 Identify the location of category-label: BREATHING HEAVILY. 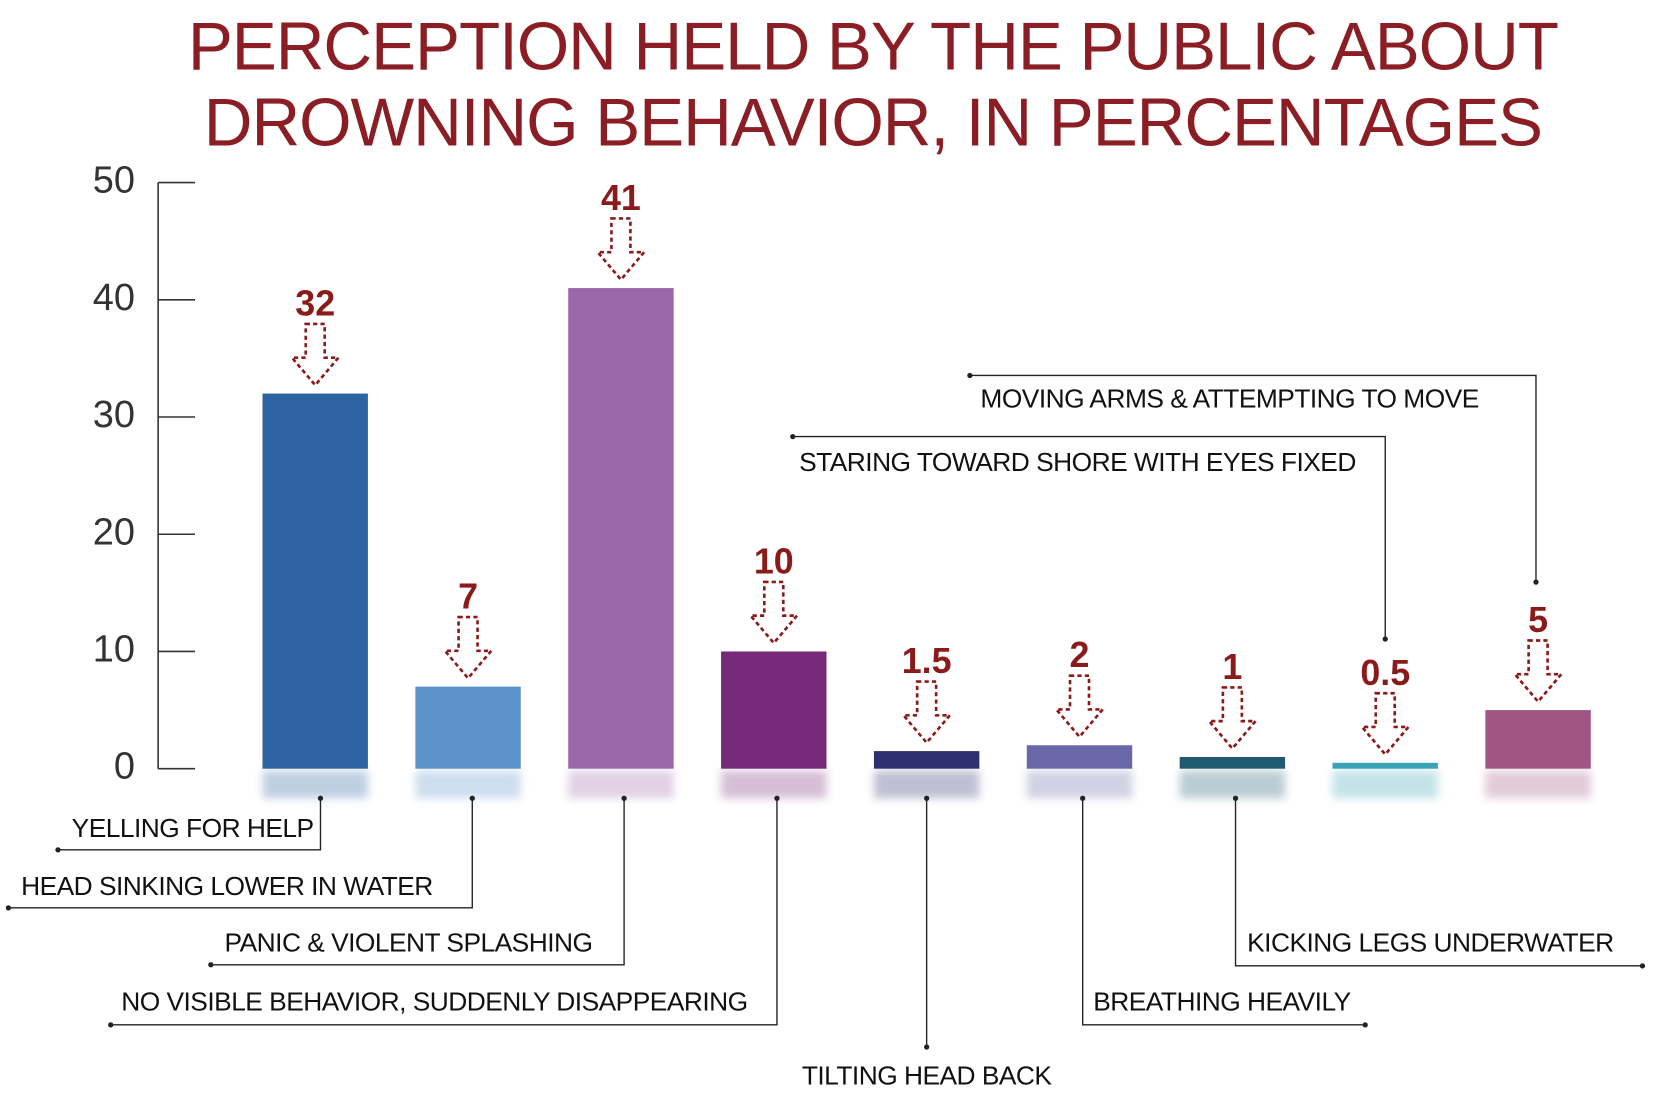
(1221, 1002).